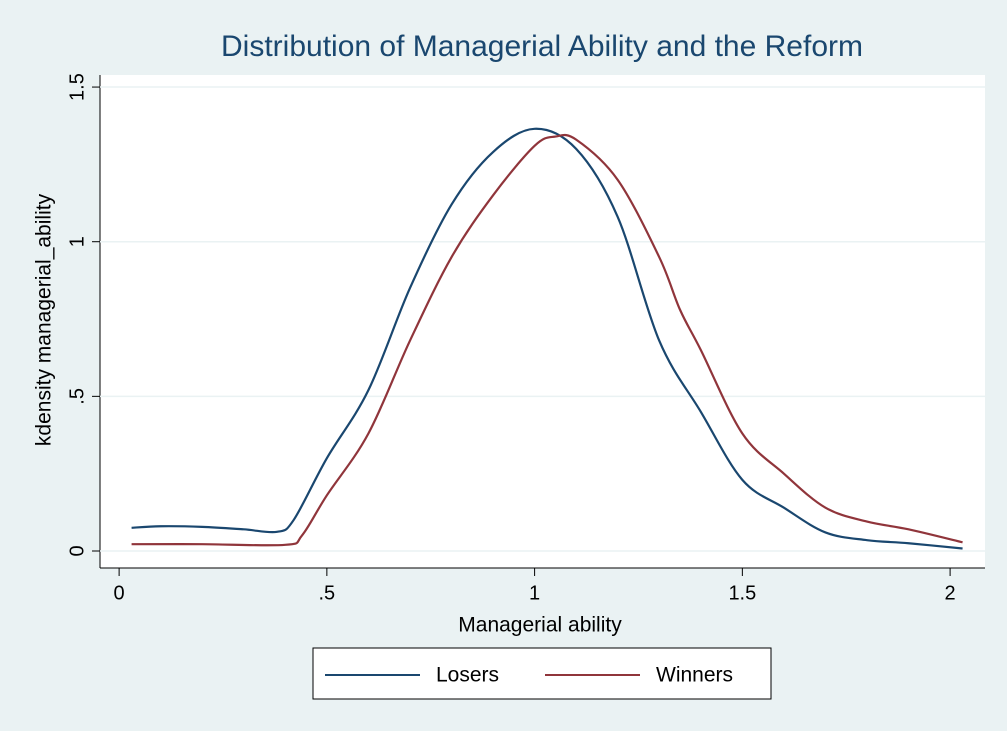  Describe the element at coordinates (327, 593) in the screenshot. I see `x-tick-label: .5` at that location.